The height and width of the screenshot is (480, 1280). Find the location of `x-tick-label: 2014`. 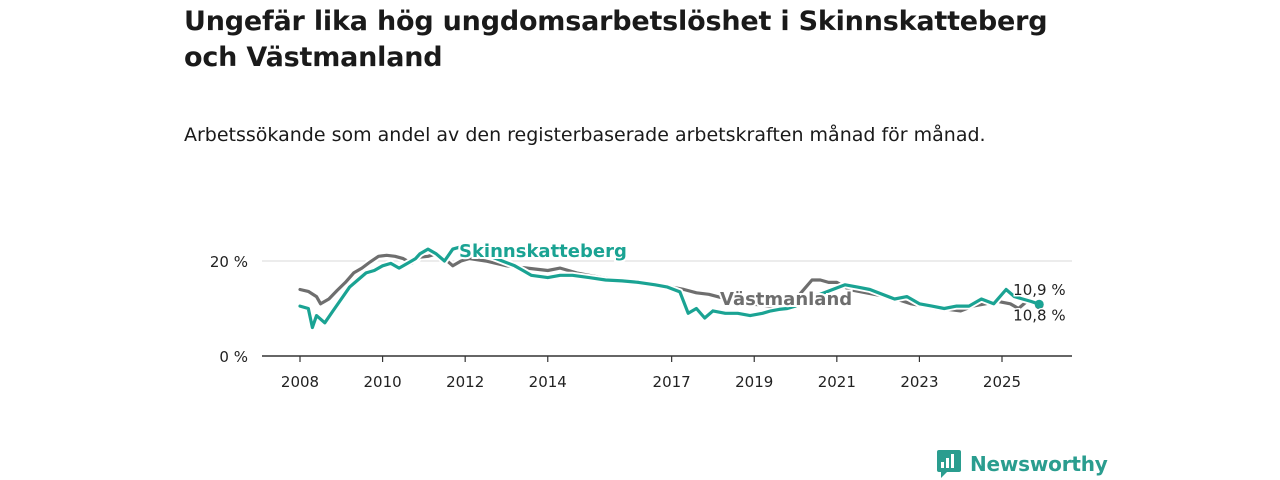

x-tick-label: 2014 is located at coordinates (548, 382).